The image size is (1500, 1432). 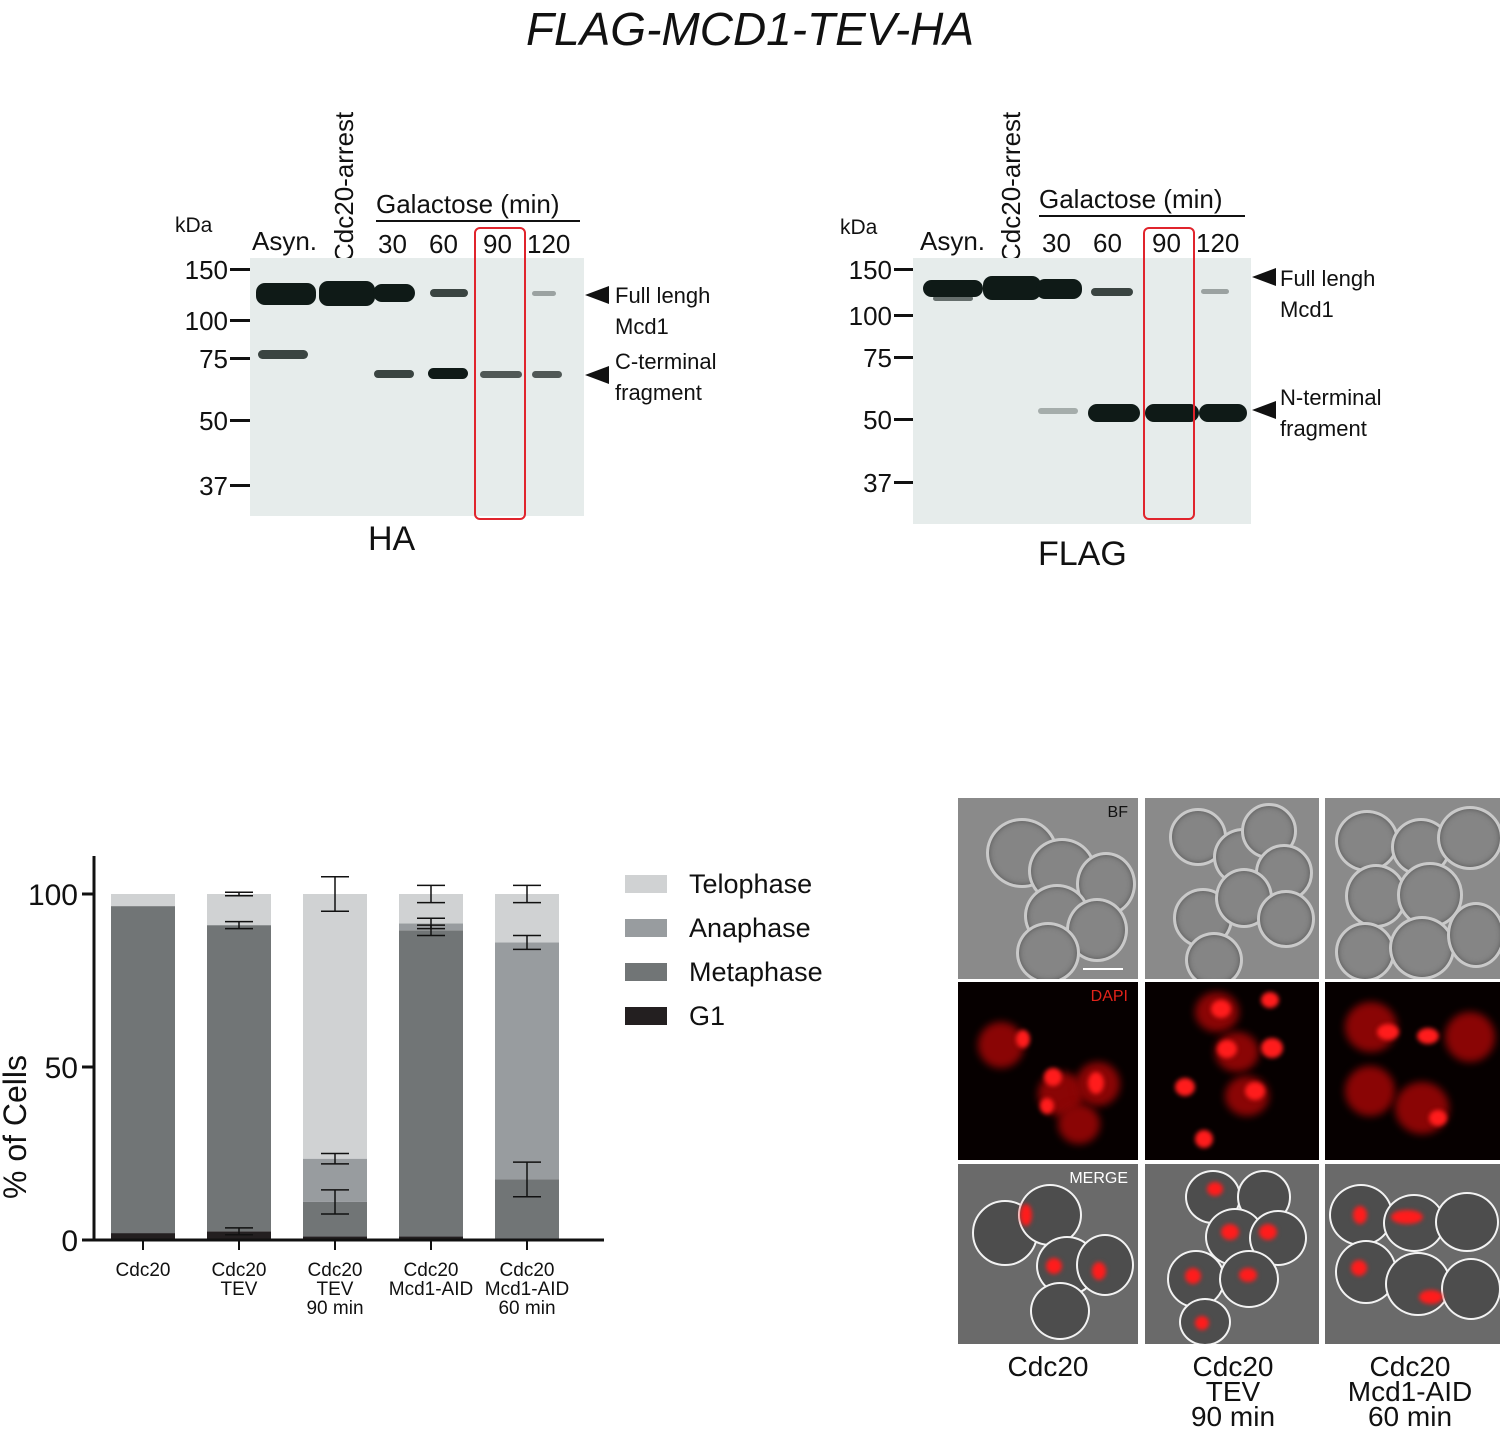 I want to click on legend-label: G1, so click(x=707, y=1015).